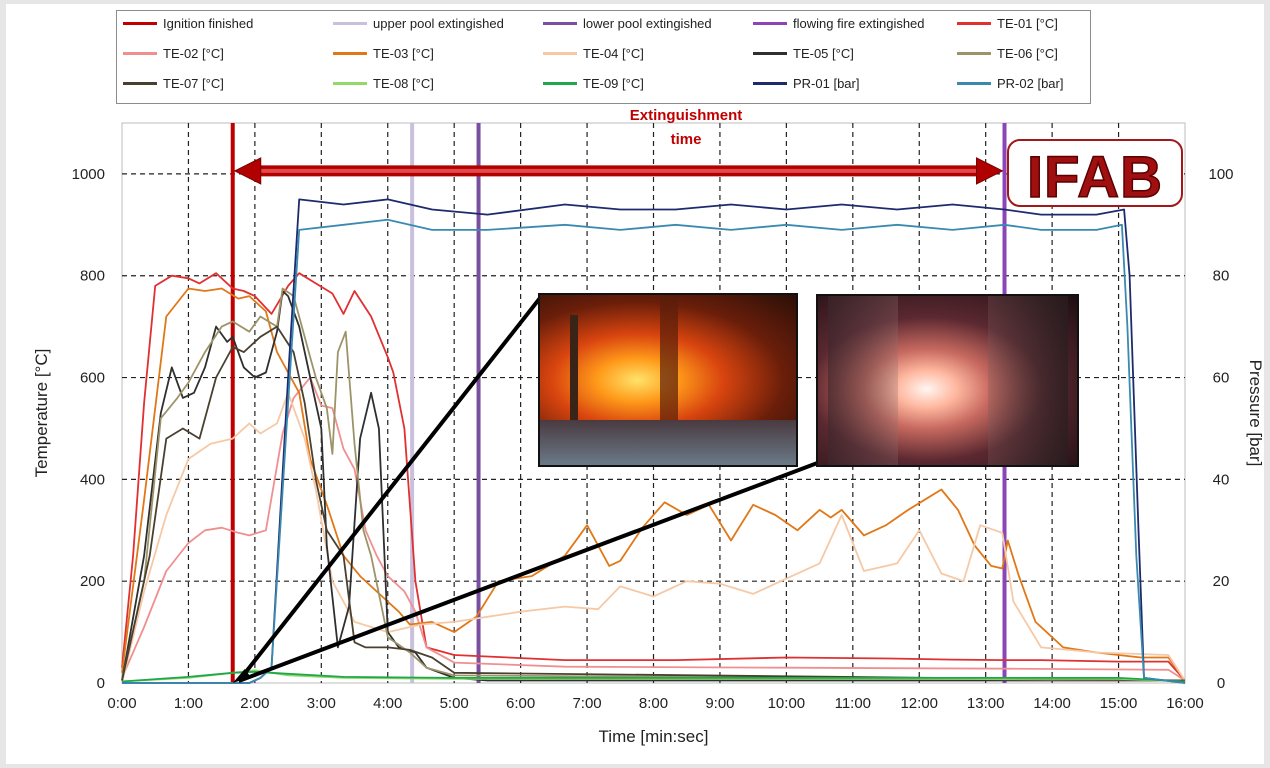  I want to click on y2-tick-label: 20, so click(1221, 581).